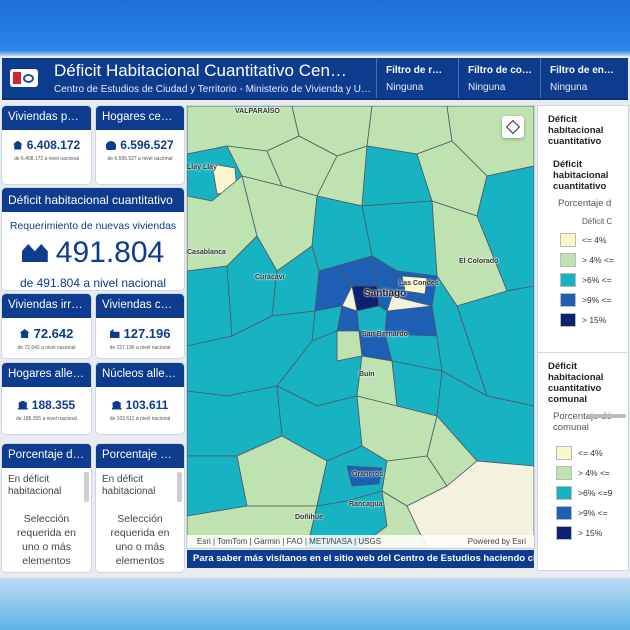 The width and height of the screenshot is (630, 630). I want to click on ministry-logo, so click(24, 78).